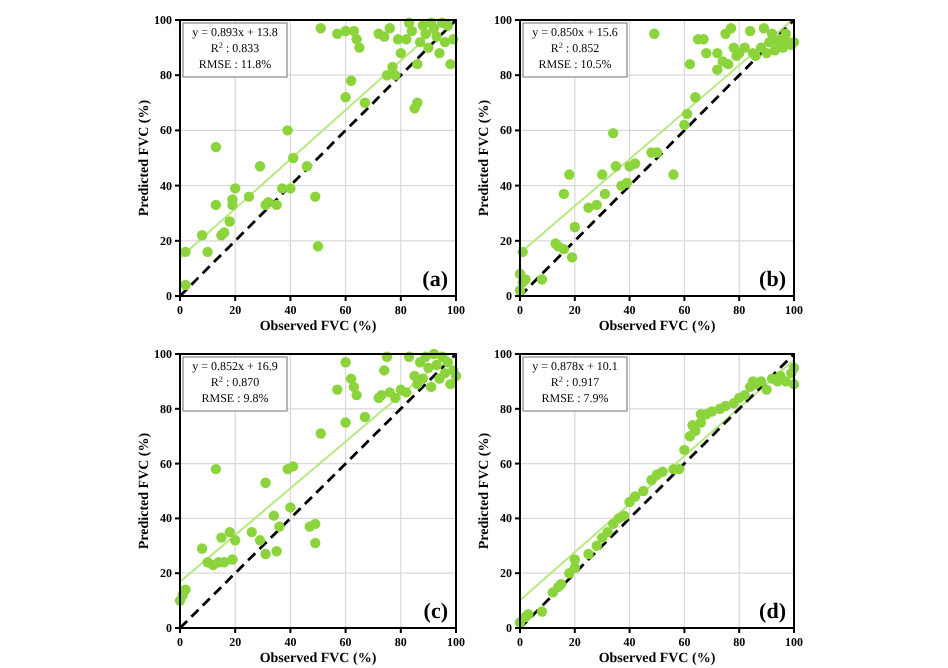 The width and height of the screenshot is (948, 668). I want to click on annotation: (b), so click(773, 280).